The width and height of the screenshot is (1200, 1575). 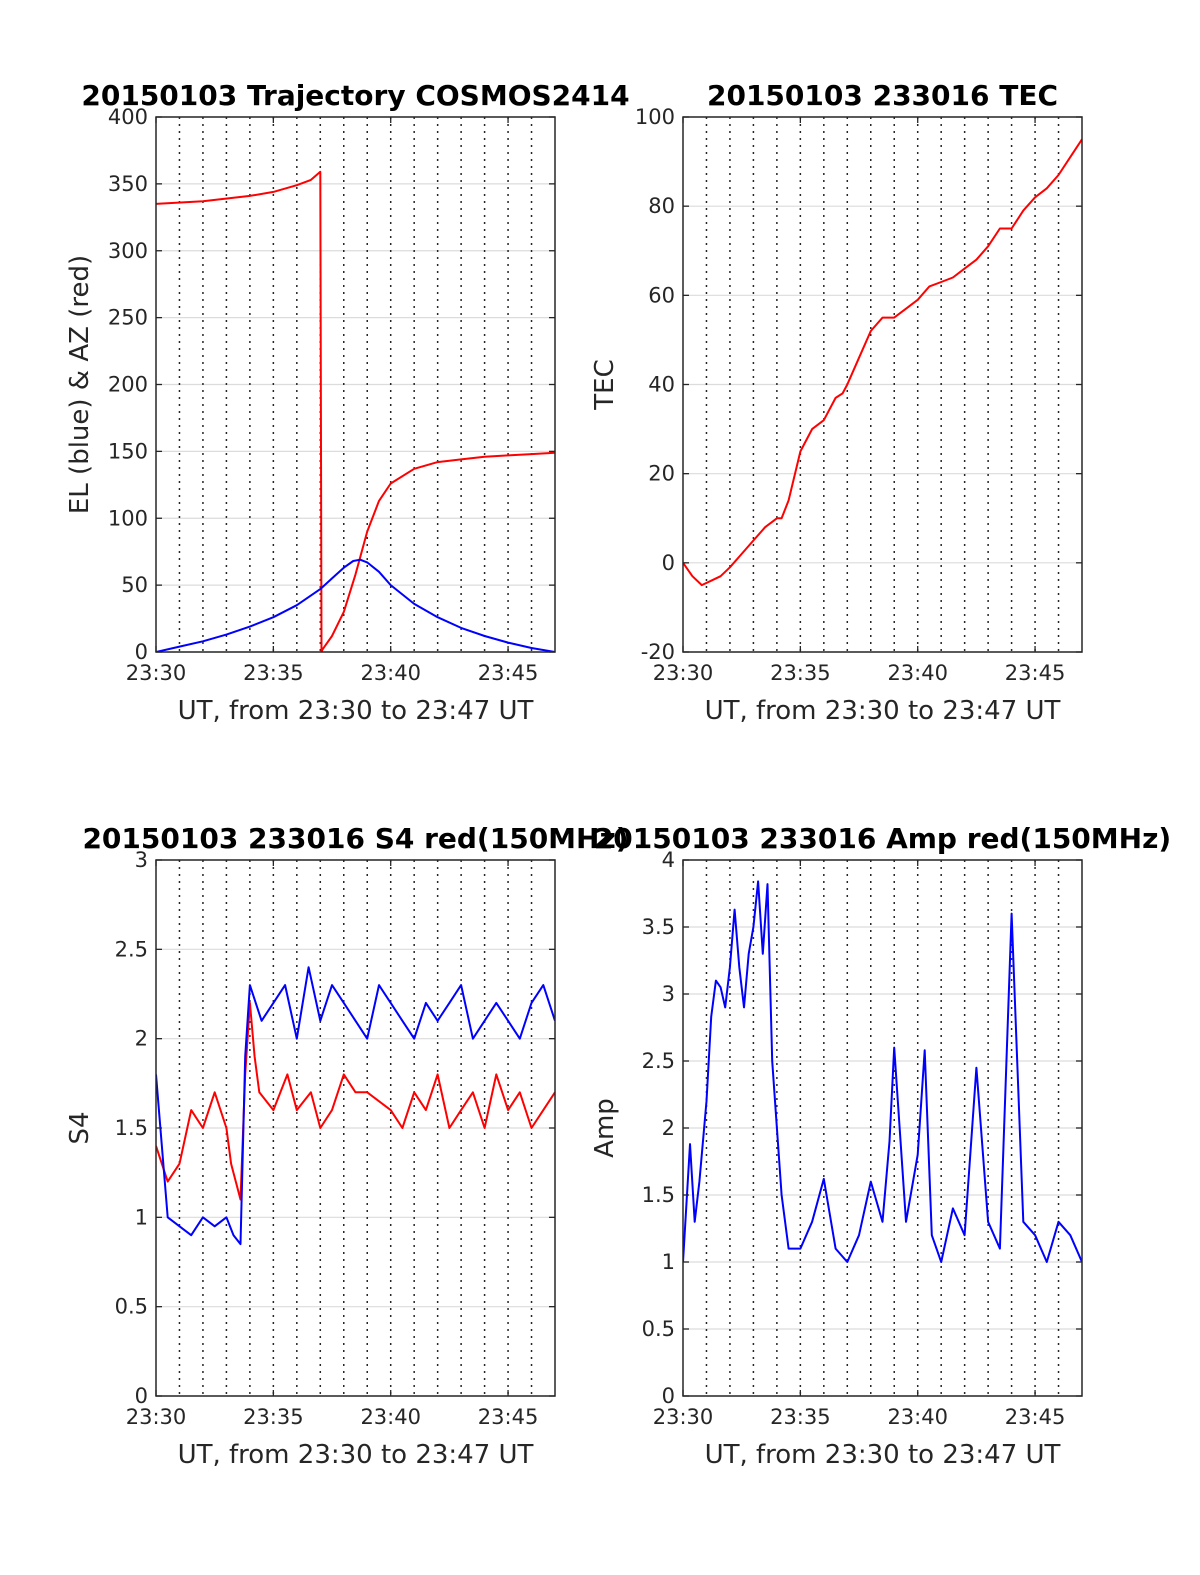 I want to click on chart3-xtick-label-0: 23:30, so click(x=683, y=1417).